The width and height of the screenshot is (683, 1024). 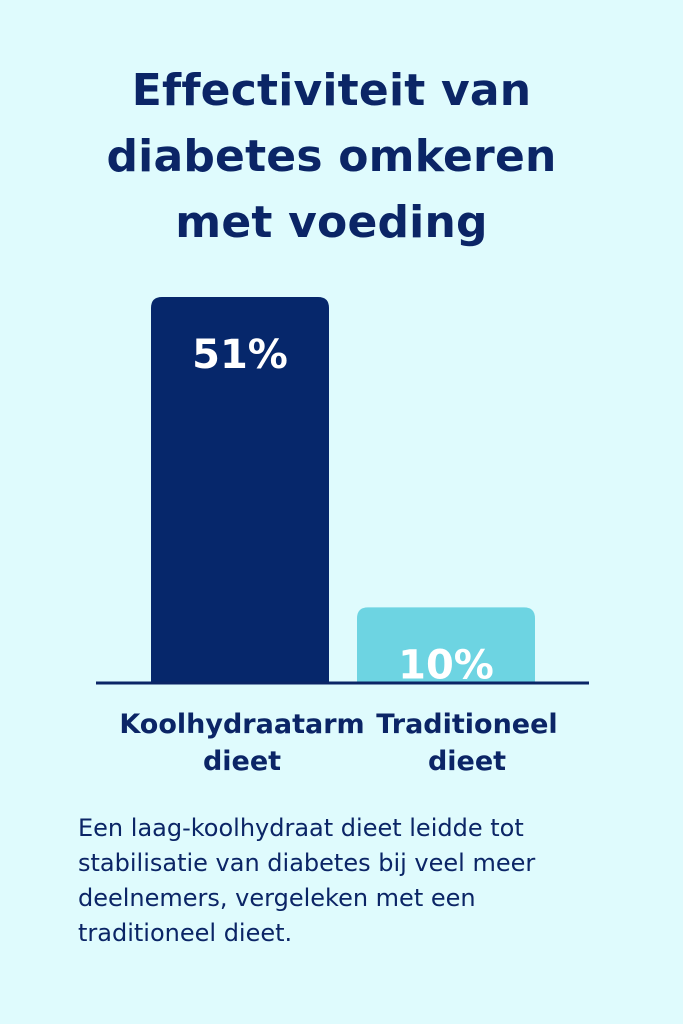 I want to click on bar-value-label-1: 51%, so click(x=240, y=355).